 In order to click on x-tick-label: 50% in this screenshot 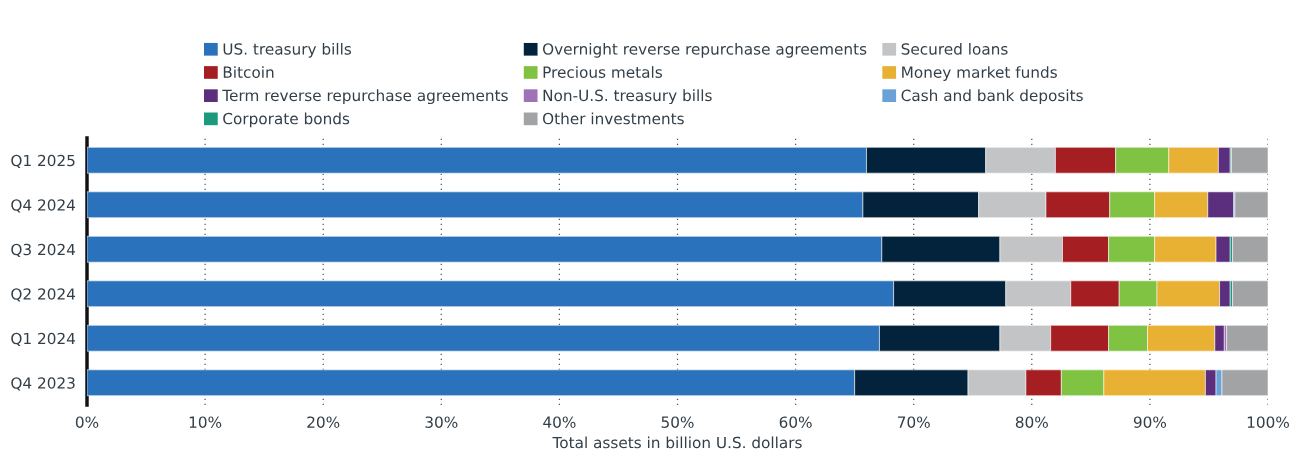, I will do `click(677, 422)`.